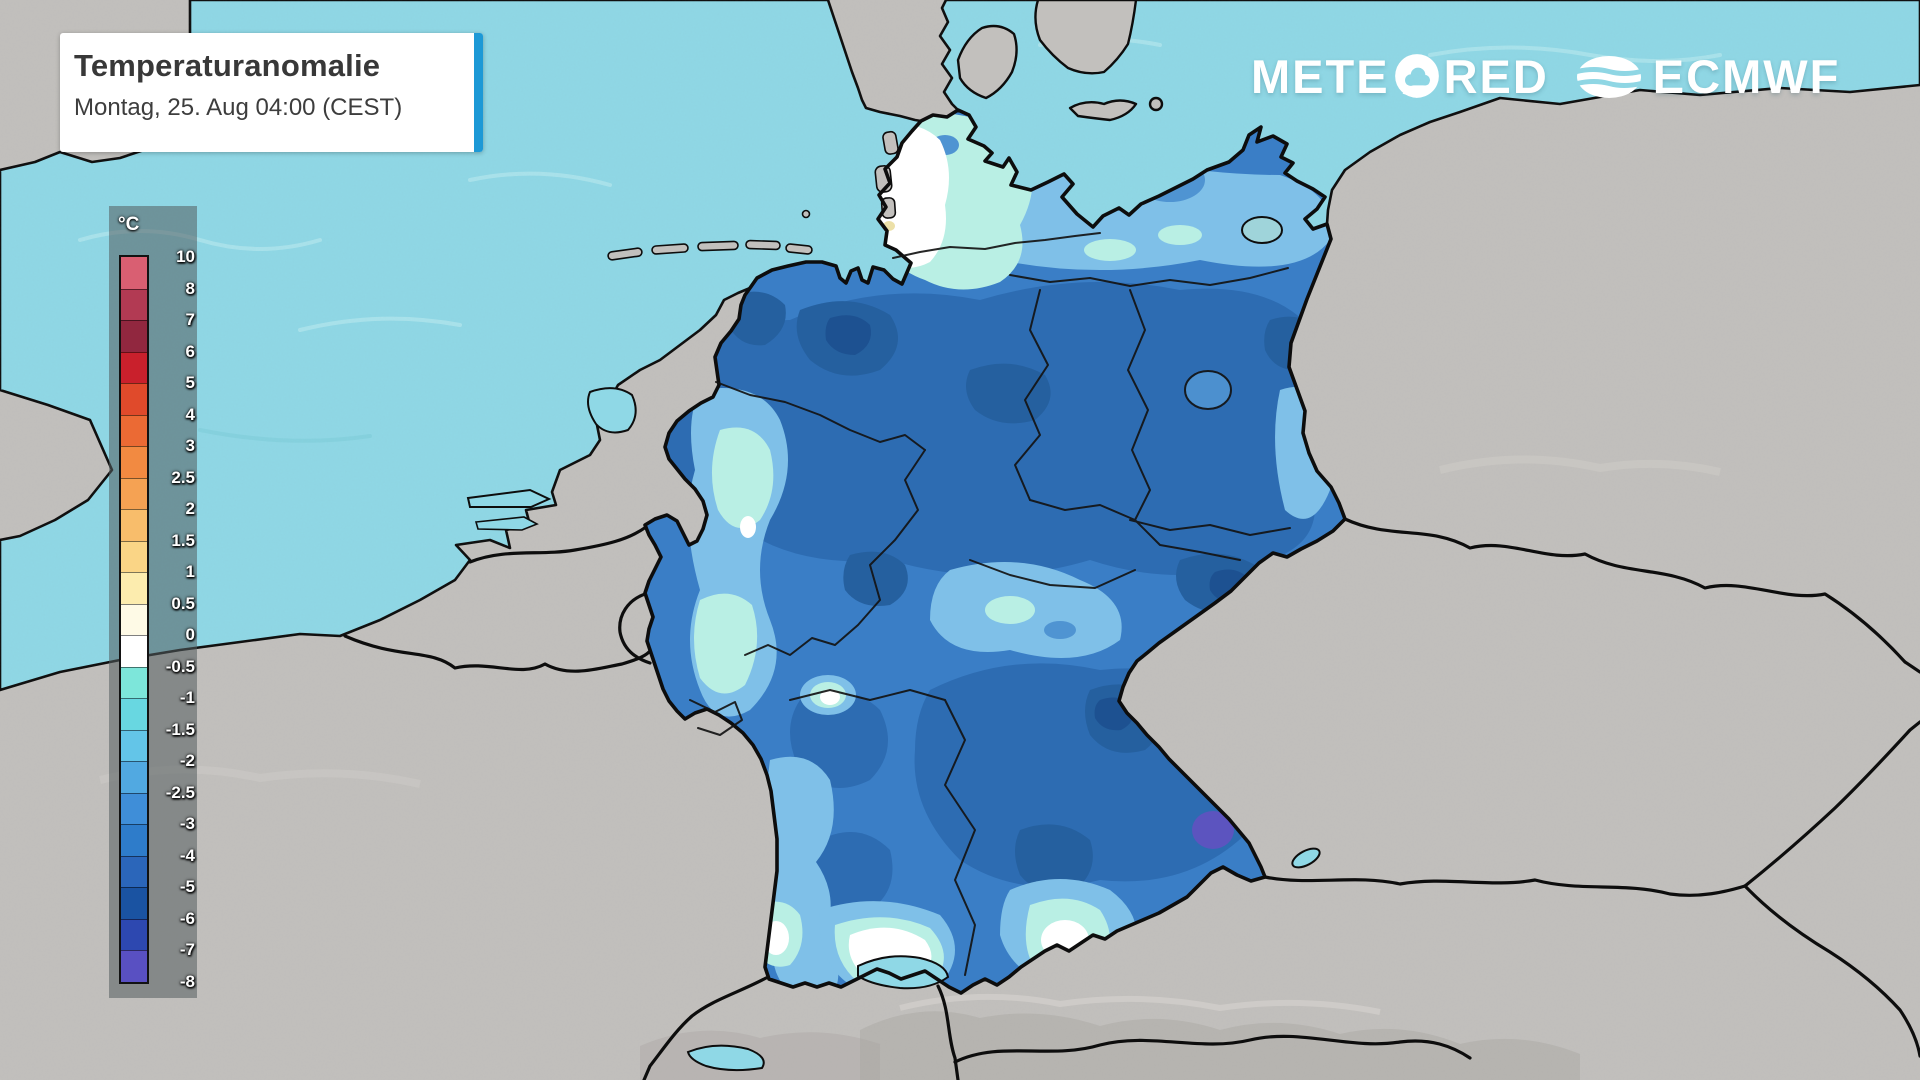 Image resolution: width=1920 pixels, height=1080 pixels. Describe the element at coordinates (185, 256) in the screenshot. I see `legend-tick-label: 10` at that location.